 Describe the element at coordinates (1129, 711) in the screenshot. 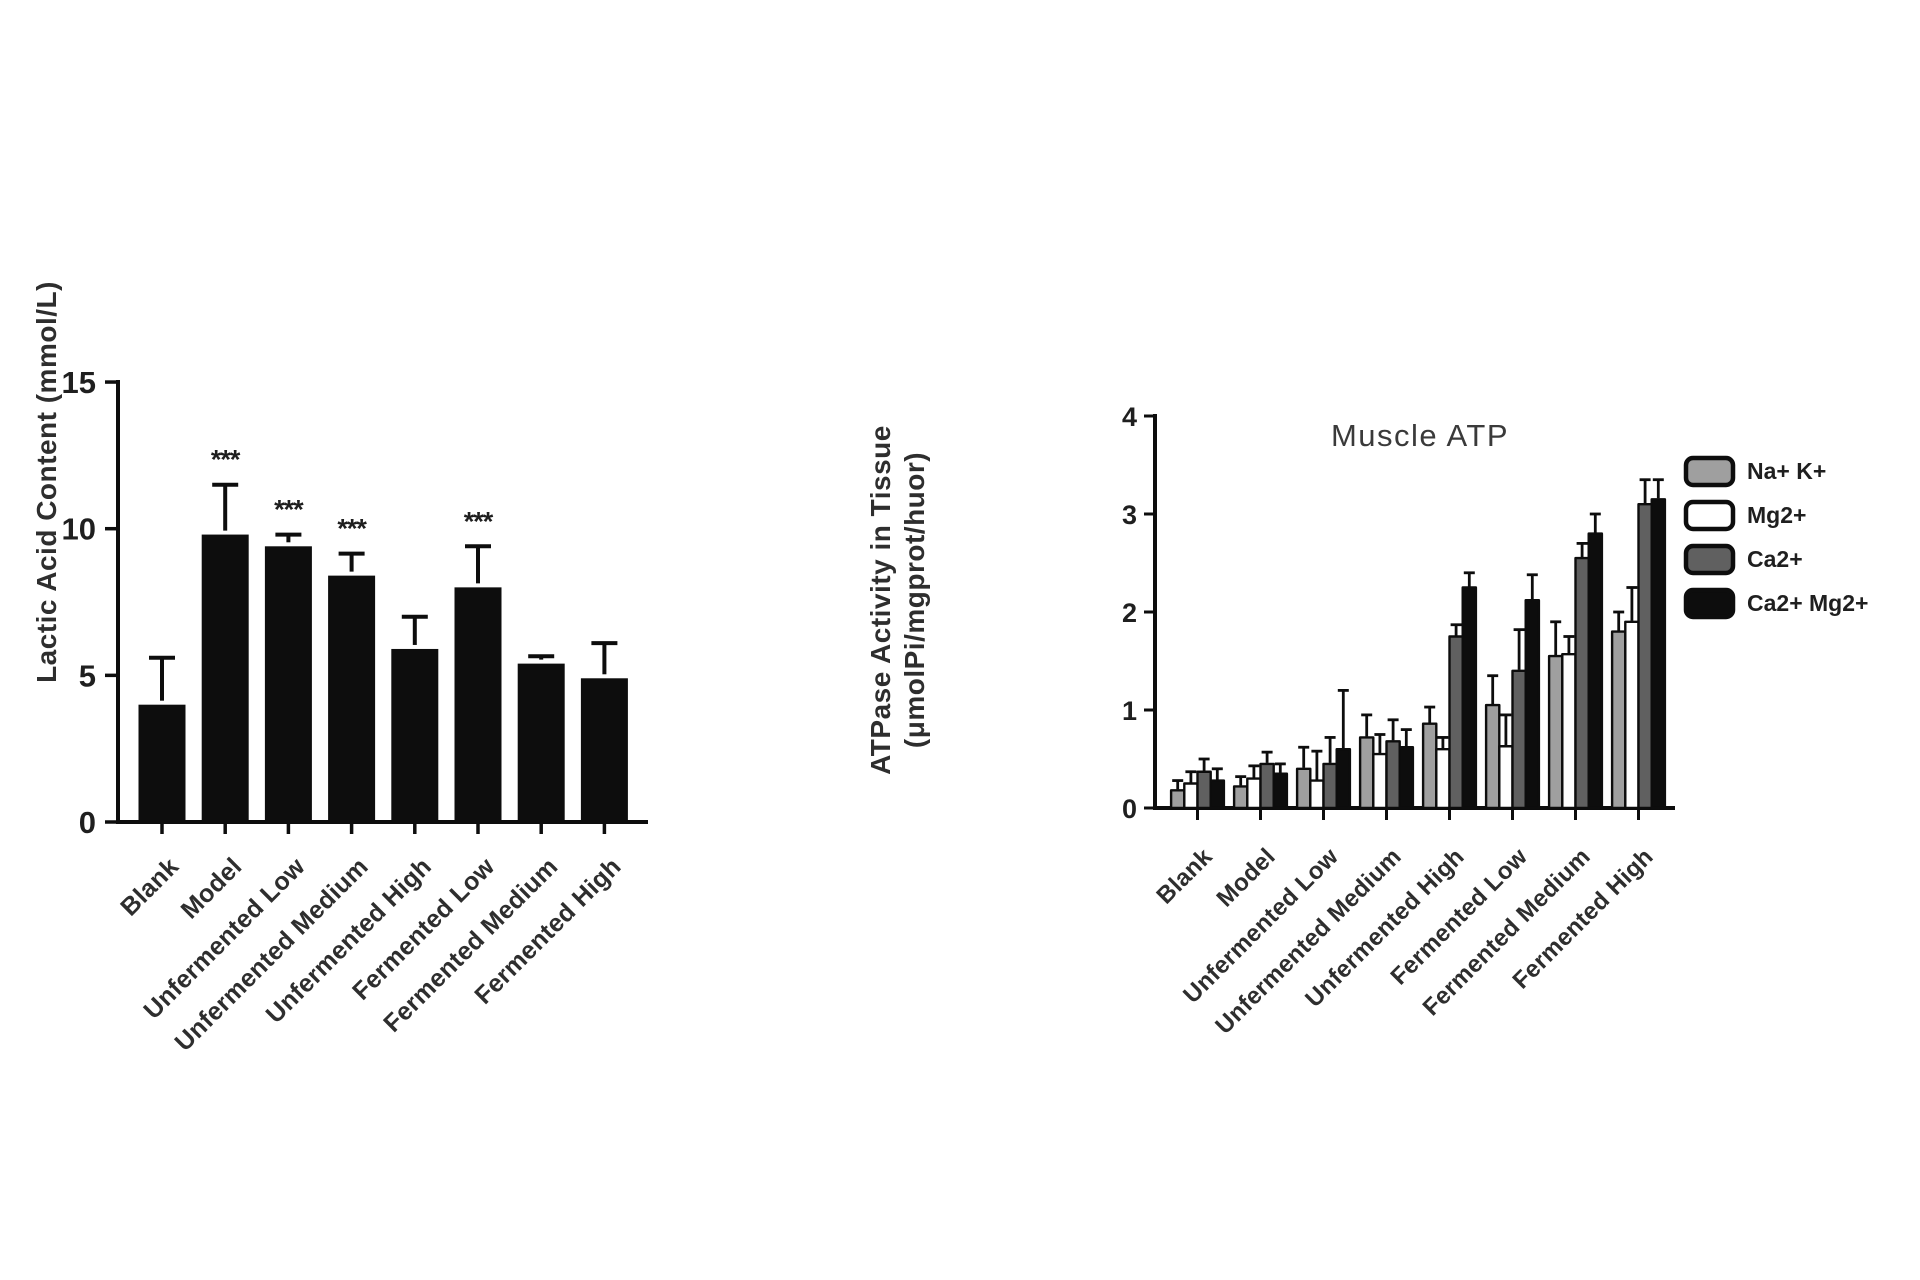

I see `y-tick-label: 1` at that location.